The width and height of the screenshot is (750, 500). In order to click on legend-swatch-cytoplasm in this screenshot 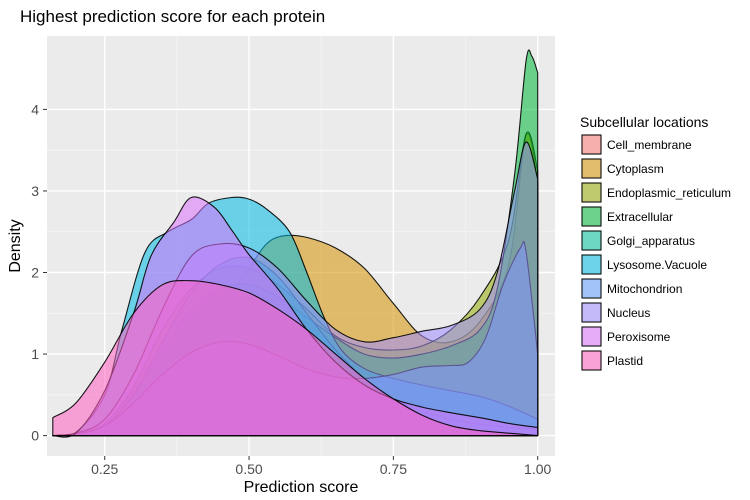, I will do `click(591, 168)`.